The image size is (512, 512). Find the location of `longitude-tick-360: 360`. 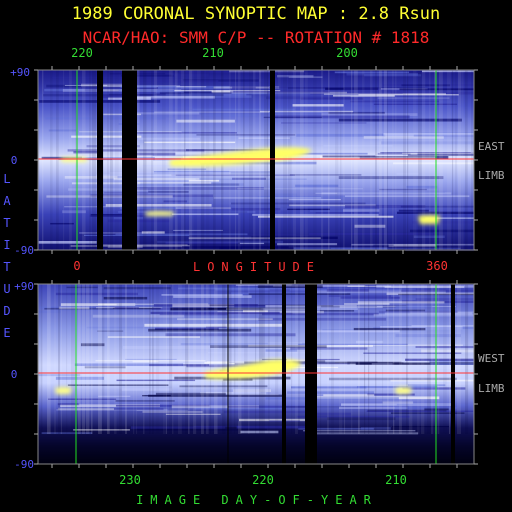

longitude-tick-360: 360 is located at coordinates (437, 266).